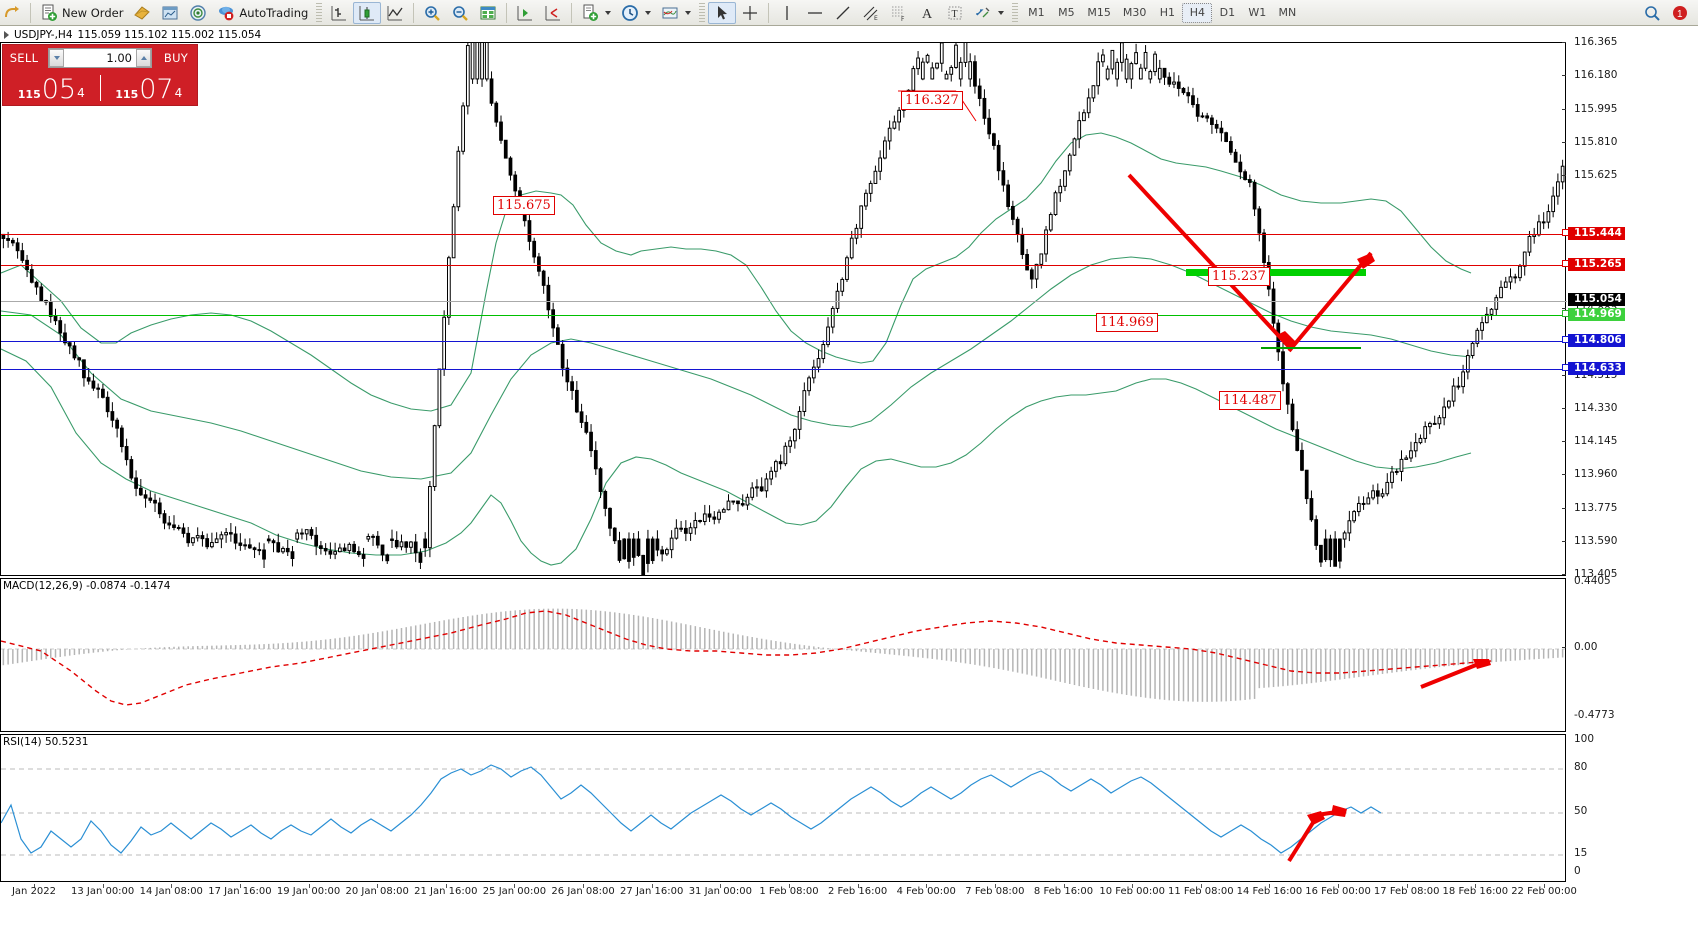 Image resolution: width=1698 pixels, height=952 pixels. Describe the element at coordinates (142, 13) in the screenshot. I see `metaeditor-button` at that location.